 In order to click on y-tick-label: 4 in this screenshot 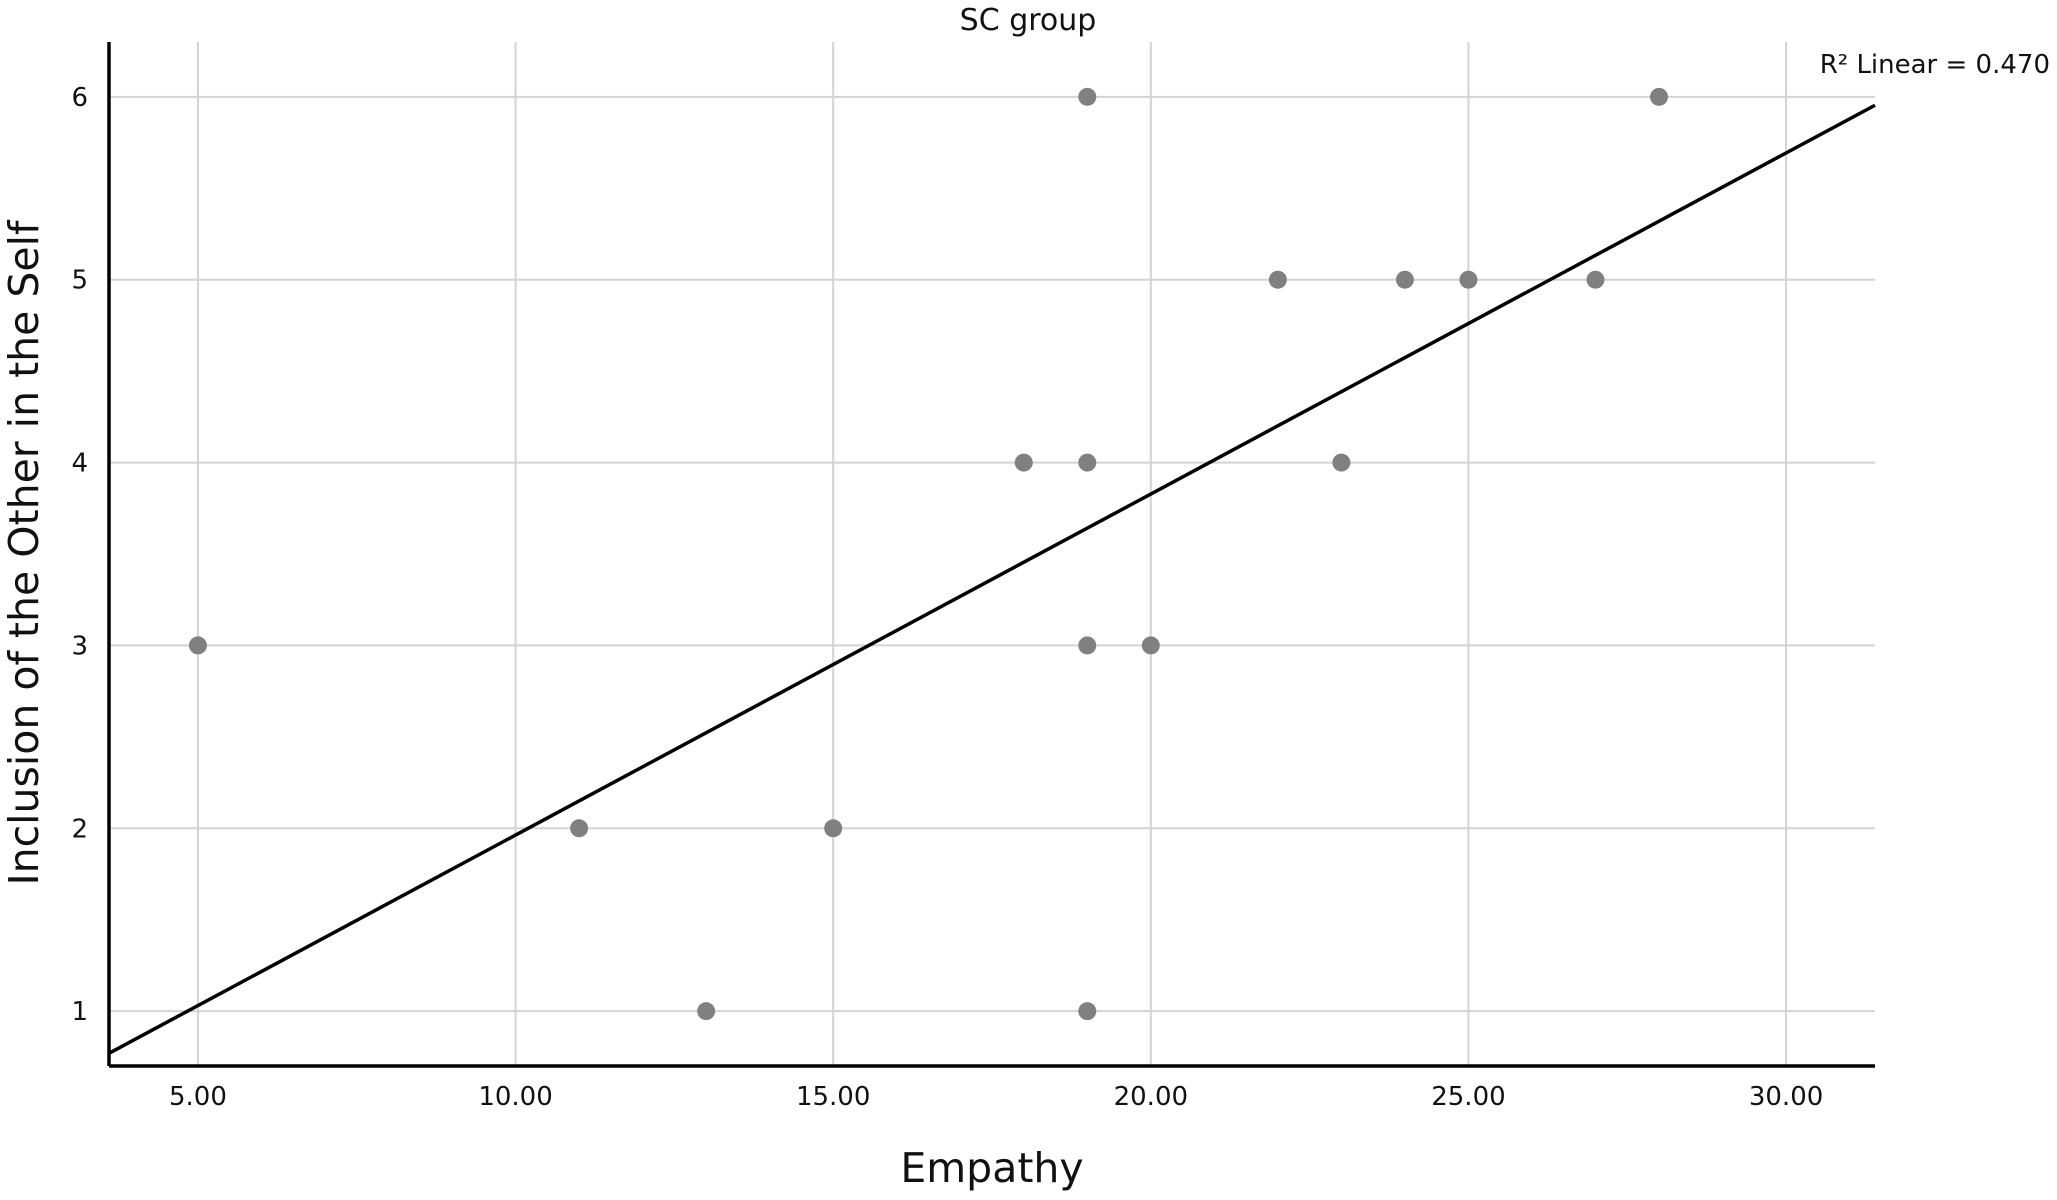, I will do `click(79, 464)`.